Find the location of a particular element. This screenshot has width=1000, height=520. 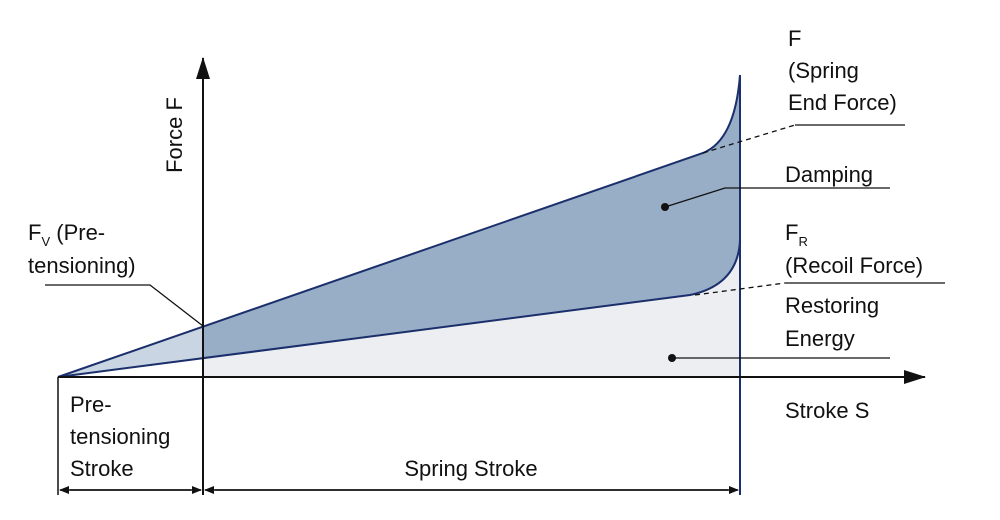

label: (Recoil Force) is located at coordinates (854, 265).